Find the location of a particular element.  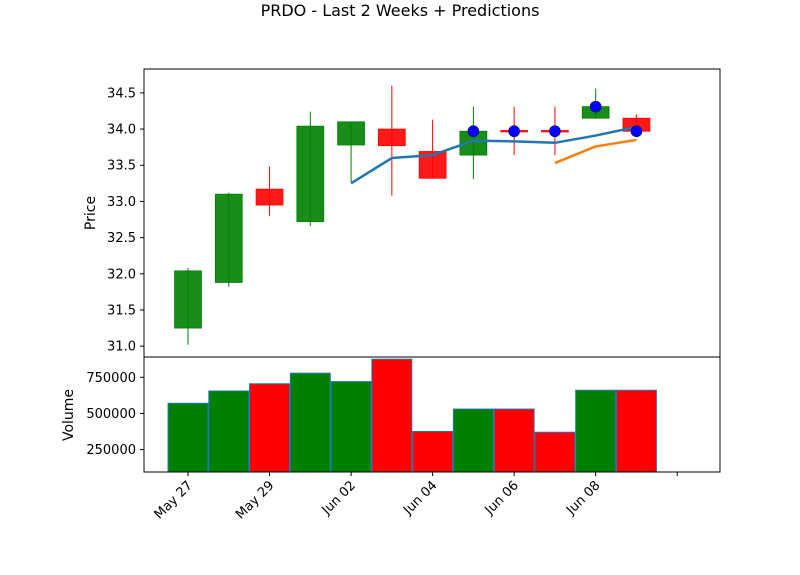

volume-plot-frame is located at coordinates (432, 414).